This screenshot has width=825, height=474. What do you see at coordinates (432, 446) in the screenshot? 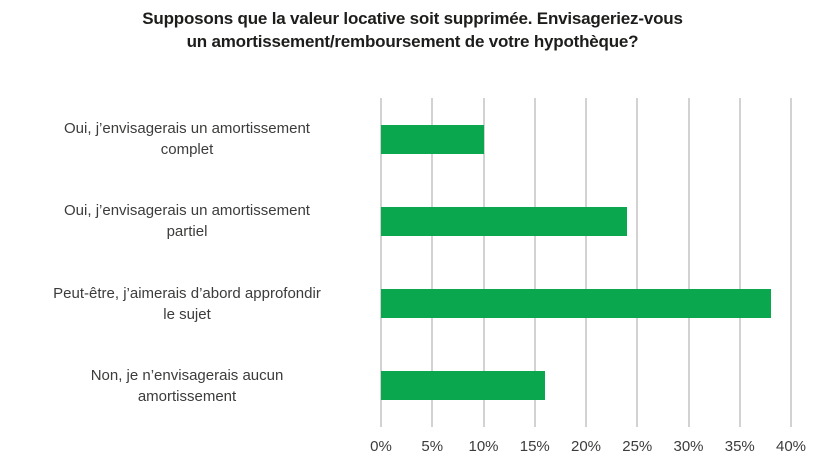
I see `x-tick-label: 5%` at bounding box center [432, 446].